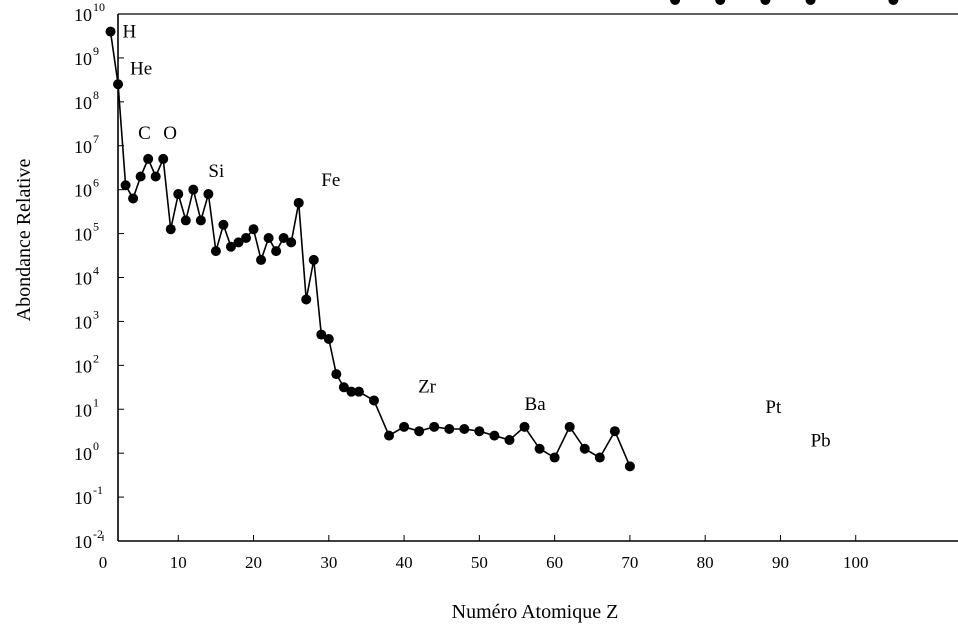  I want to click on x-axis-ticks: 0 10 20 30 40 50 60 70 80 90 100, so click(483, 553).